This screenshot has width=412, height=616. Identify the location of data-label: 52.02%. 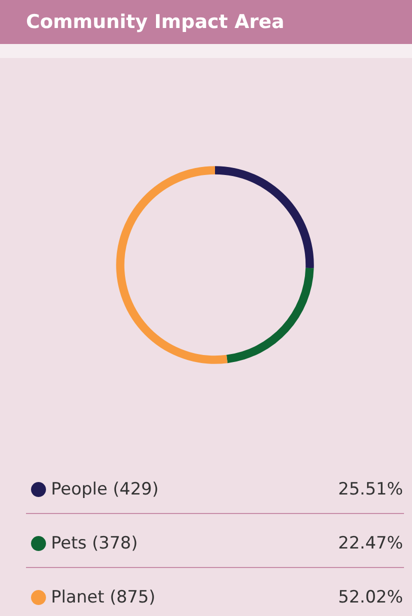
(370, 598).